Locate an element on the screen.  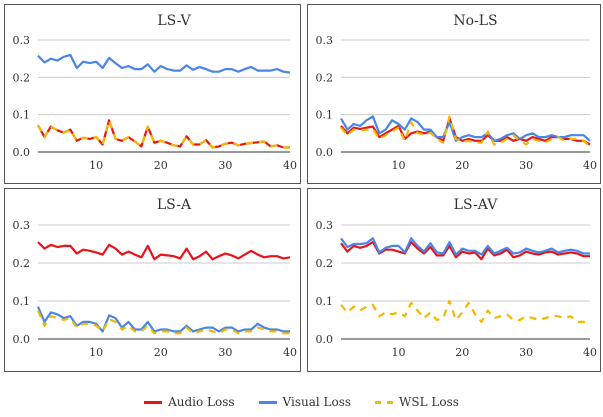
legend-item-wsl: WSL Loss is located at coordinates (417, 402).